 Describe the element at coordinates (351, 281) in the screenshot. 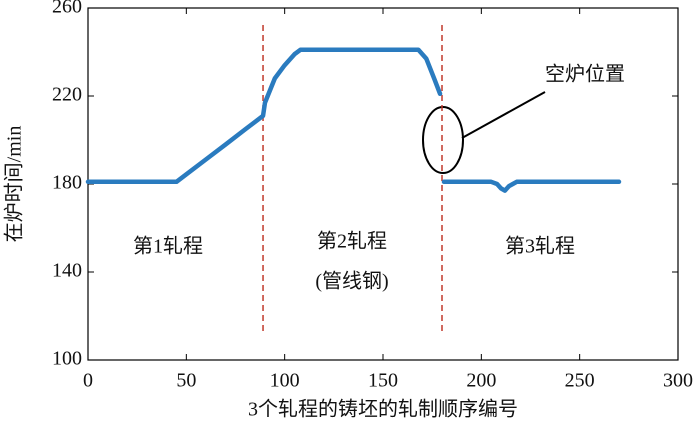

I see `annotation: (管线钢)` at that location.